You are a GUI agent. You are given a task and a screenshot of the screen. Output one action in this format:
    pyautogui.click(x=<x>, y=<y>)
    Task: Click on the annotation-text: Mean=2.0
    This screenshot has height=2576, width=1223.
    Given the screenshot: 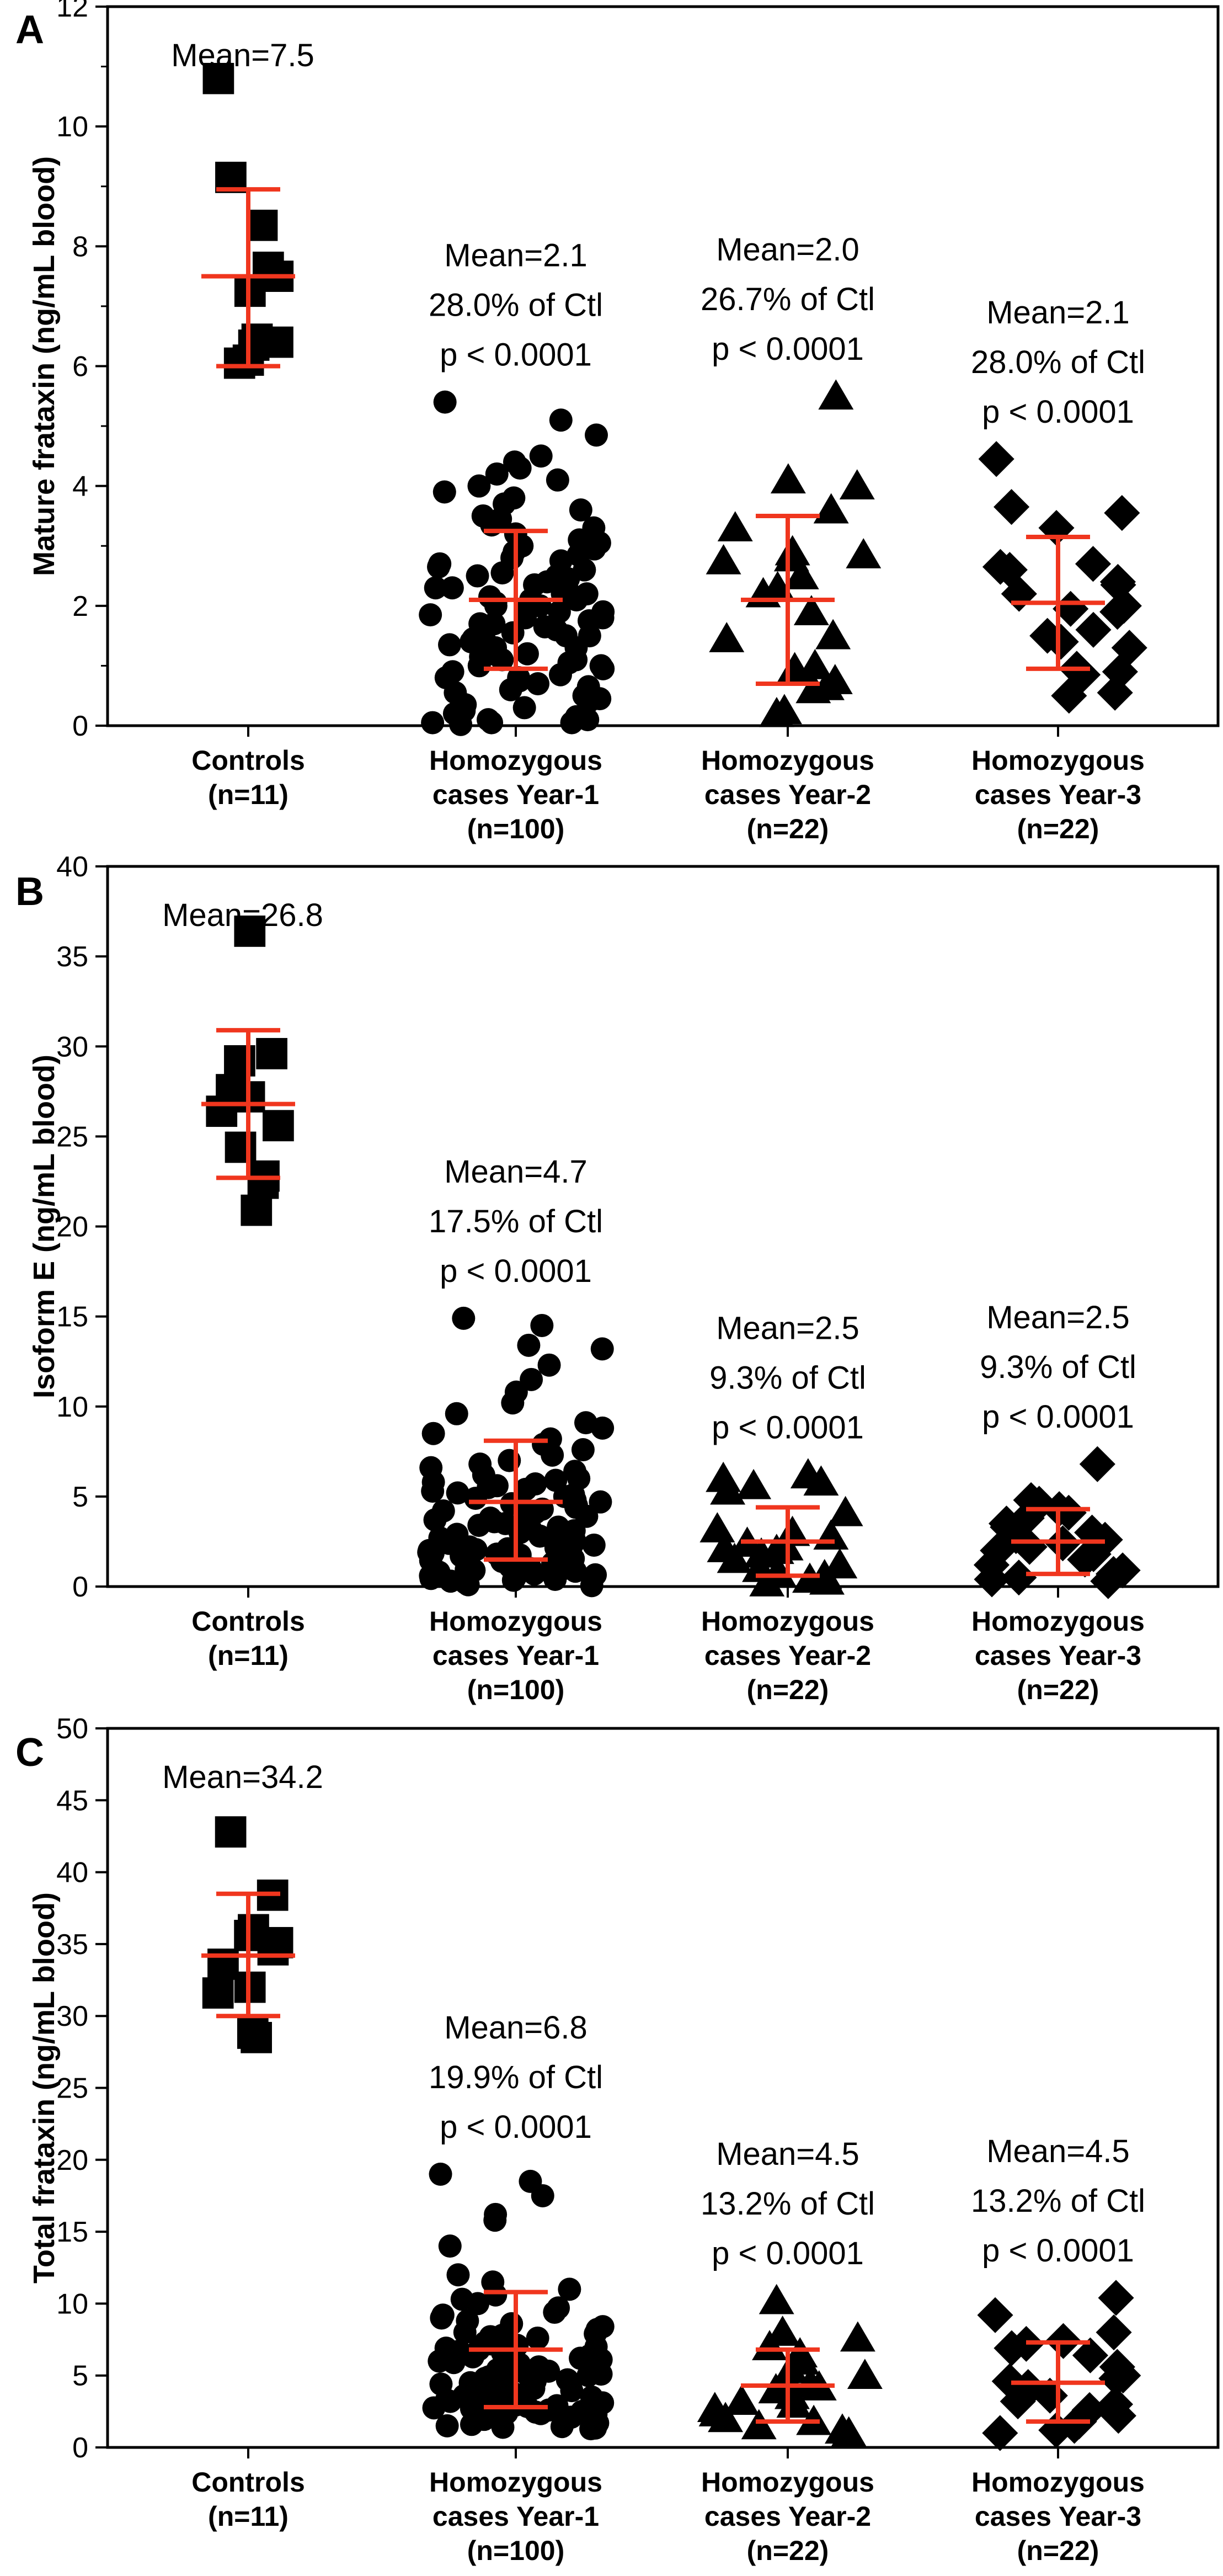 What is the action you would take?
    pyautogui.click(x=788, y=250)
    